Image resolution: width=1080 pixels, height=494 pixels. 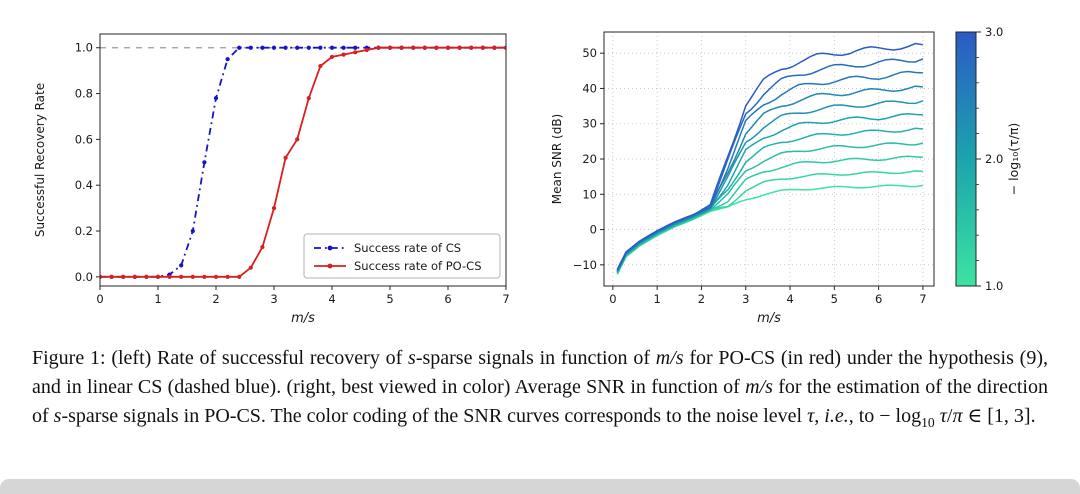 I want to click on svg-text: 20, so click(x=589, y=159).